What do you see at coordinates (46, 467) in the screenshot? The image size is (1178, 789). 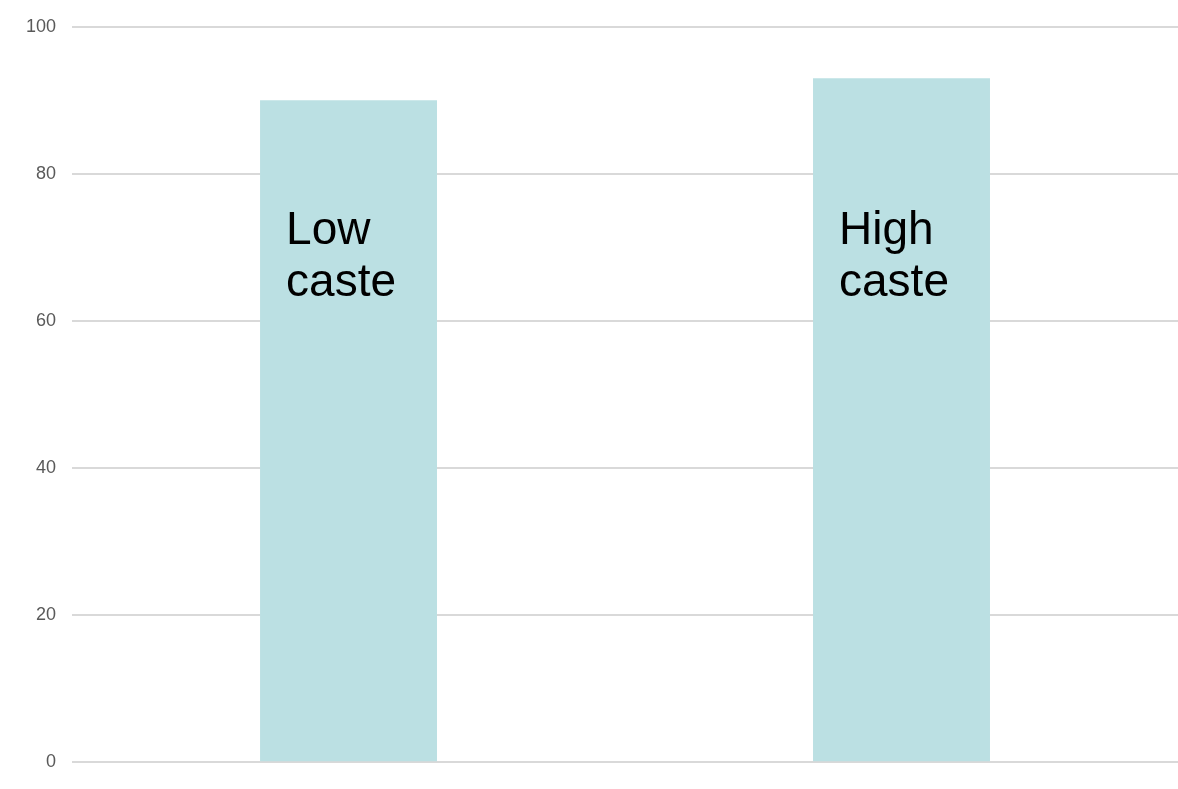 I see `y-tick-label: 40` at bounding box center [46, 467].